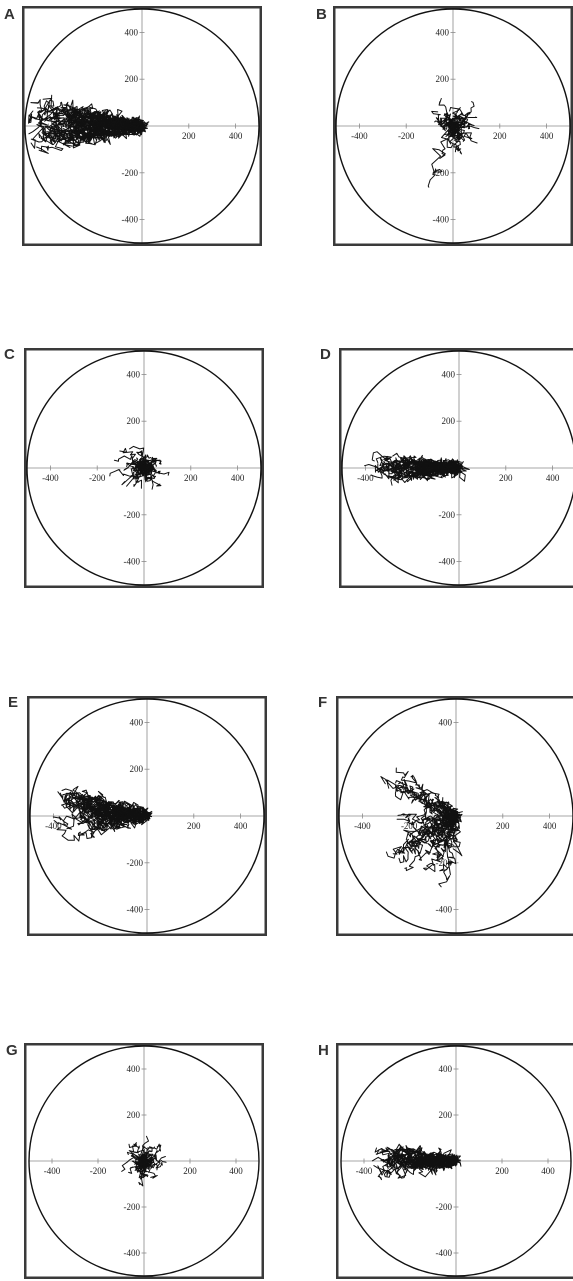  What do you see at coordinates (409, 826) in the screenshot?
I see `x-tick-label: -200` at bounding box center [409, 826].